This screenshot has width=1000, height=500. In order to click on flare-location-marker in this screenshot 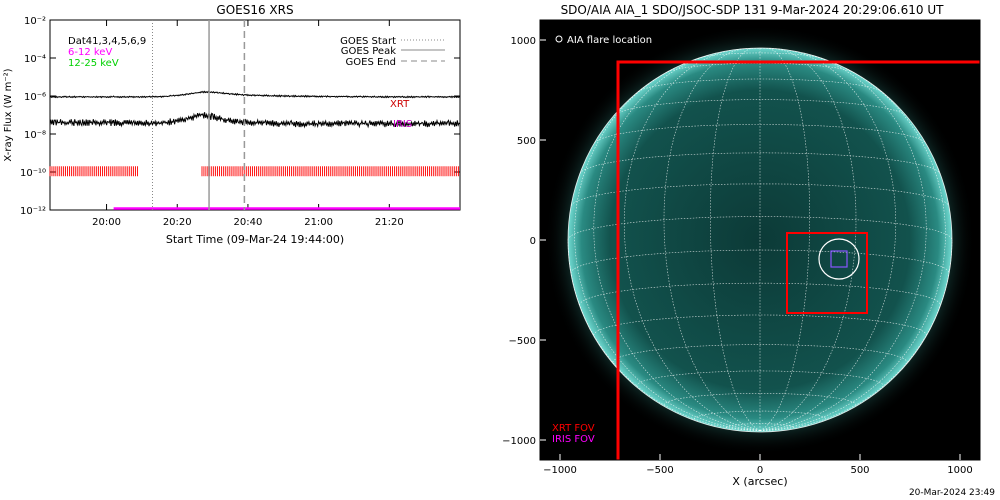, I will do `click(839, 259)`.